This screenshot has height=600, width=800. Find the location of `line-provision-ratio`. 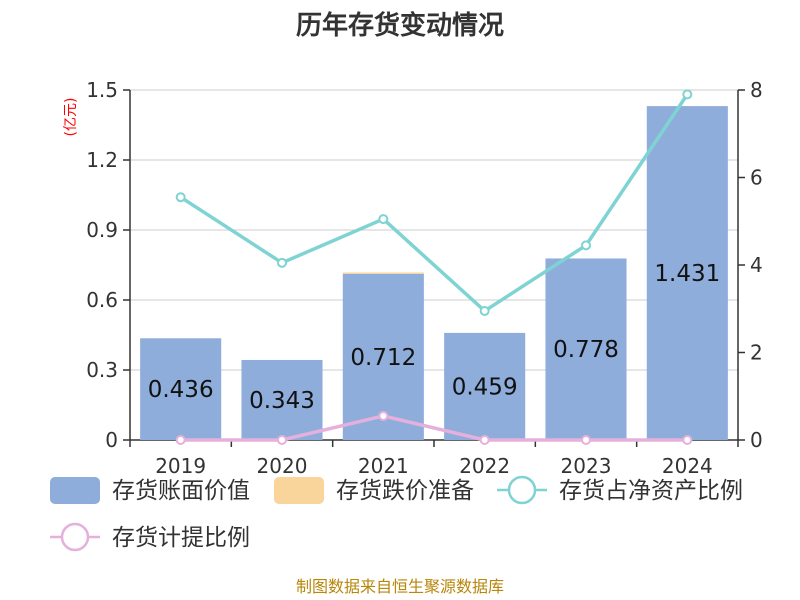

line-provision-ratio is located at coordinates (434, 428).